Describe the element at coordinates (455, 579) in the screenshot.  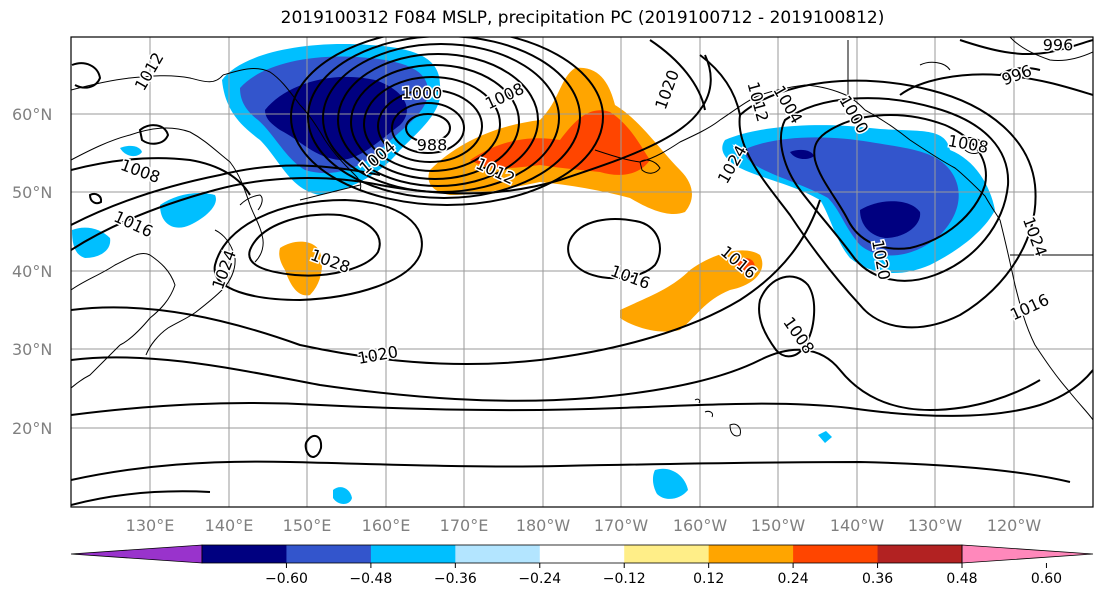
I see `colorbar-tick-label: −0.36` at that location.